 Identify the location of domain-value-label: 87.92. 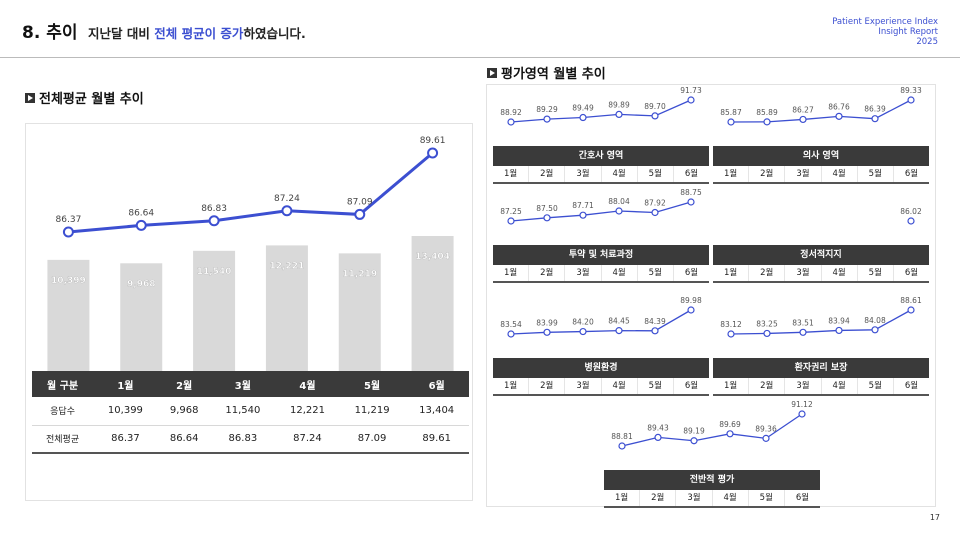
(655, 203).